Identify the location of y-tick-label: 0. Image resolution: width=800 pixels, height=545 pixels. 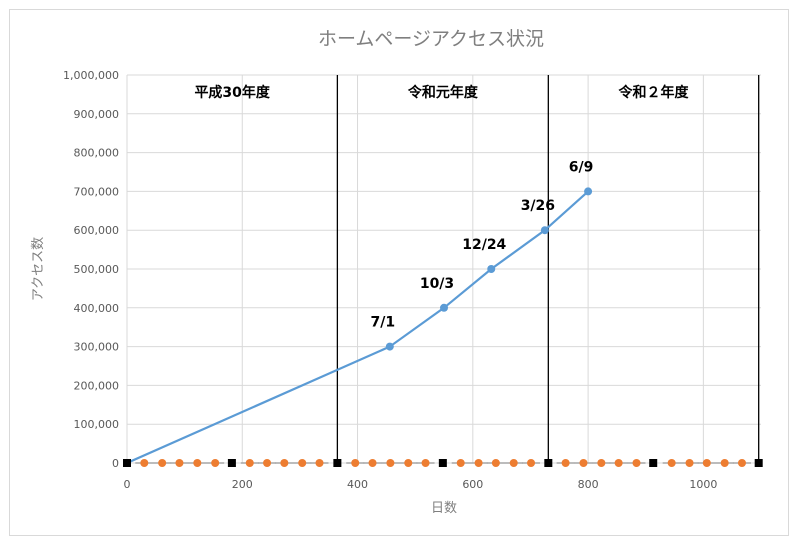
(115, 463).